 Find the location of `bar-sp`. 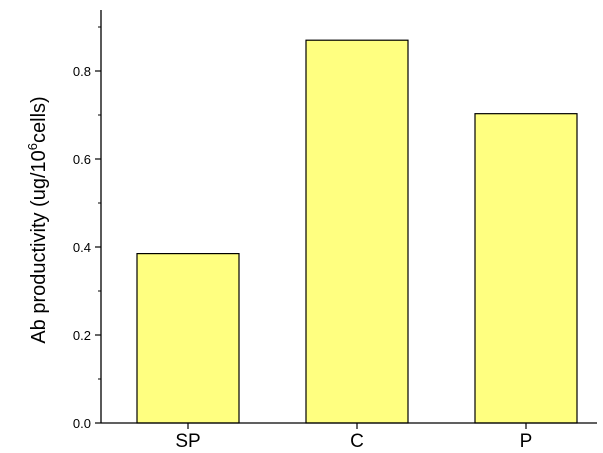

bar-sp is located at coordinates (188, 338).